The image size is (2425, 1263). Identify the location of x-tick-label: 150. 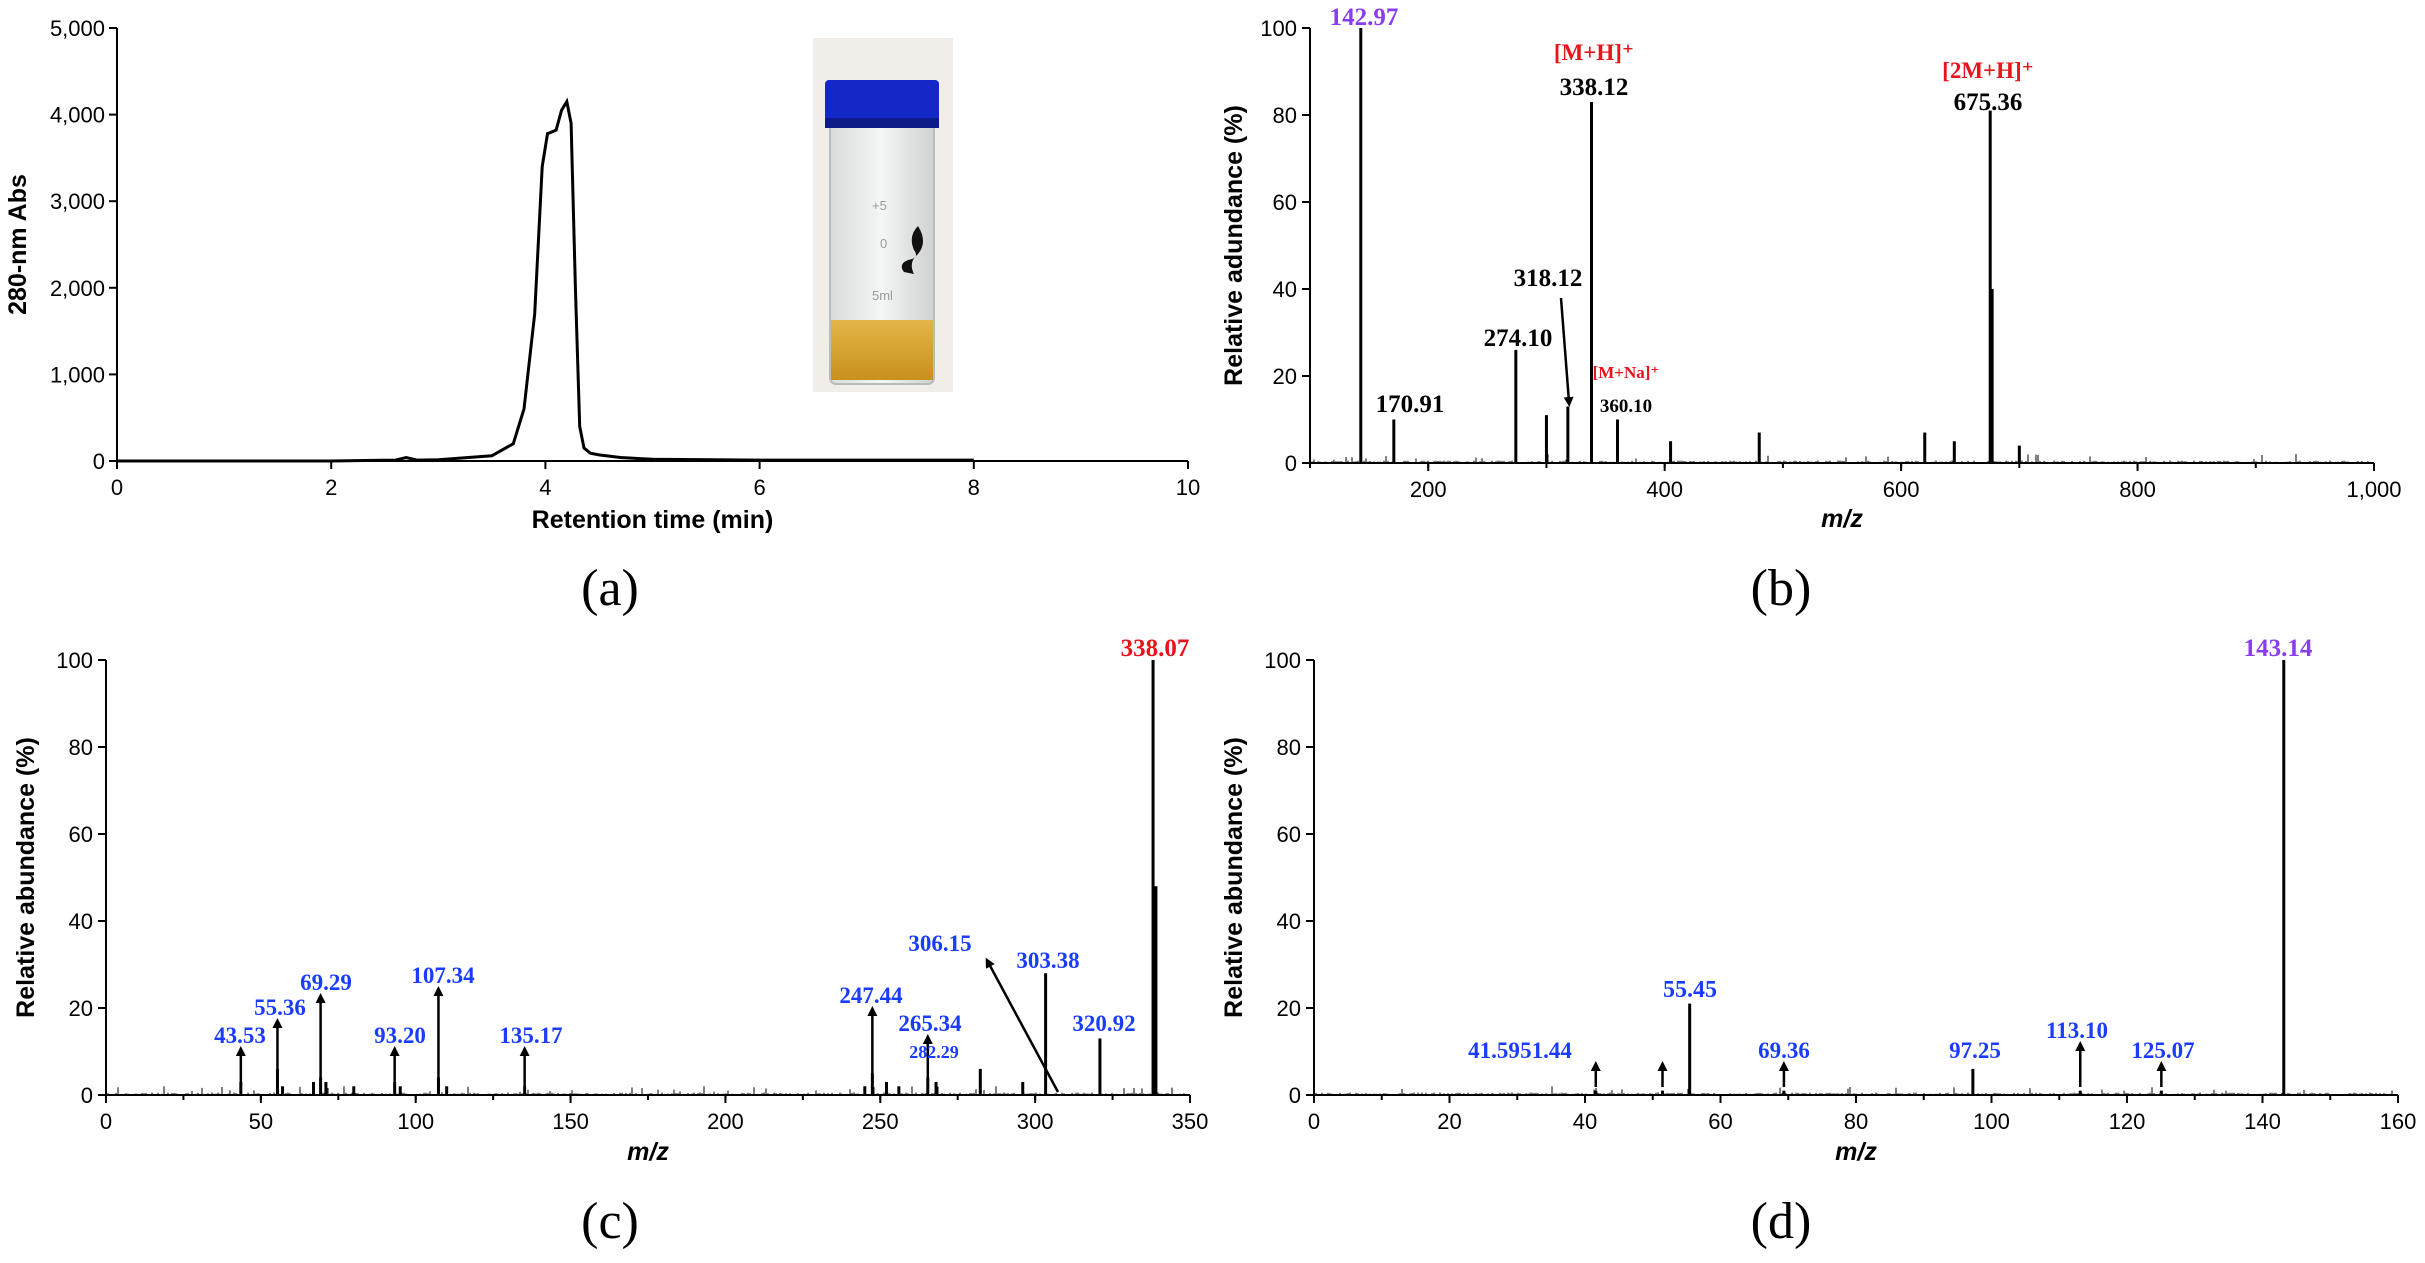
(570, 1121).